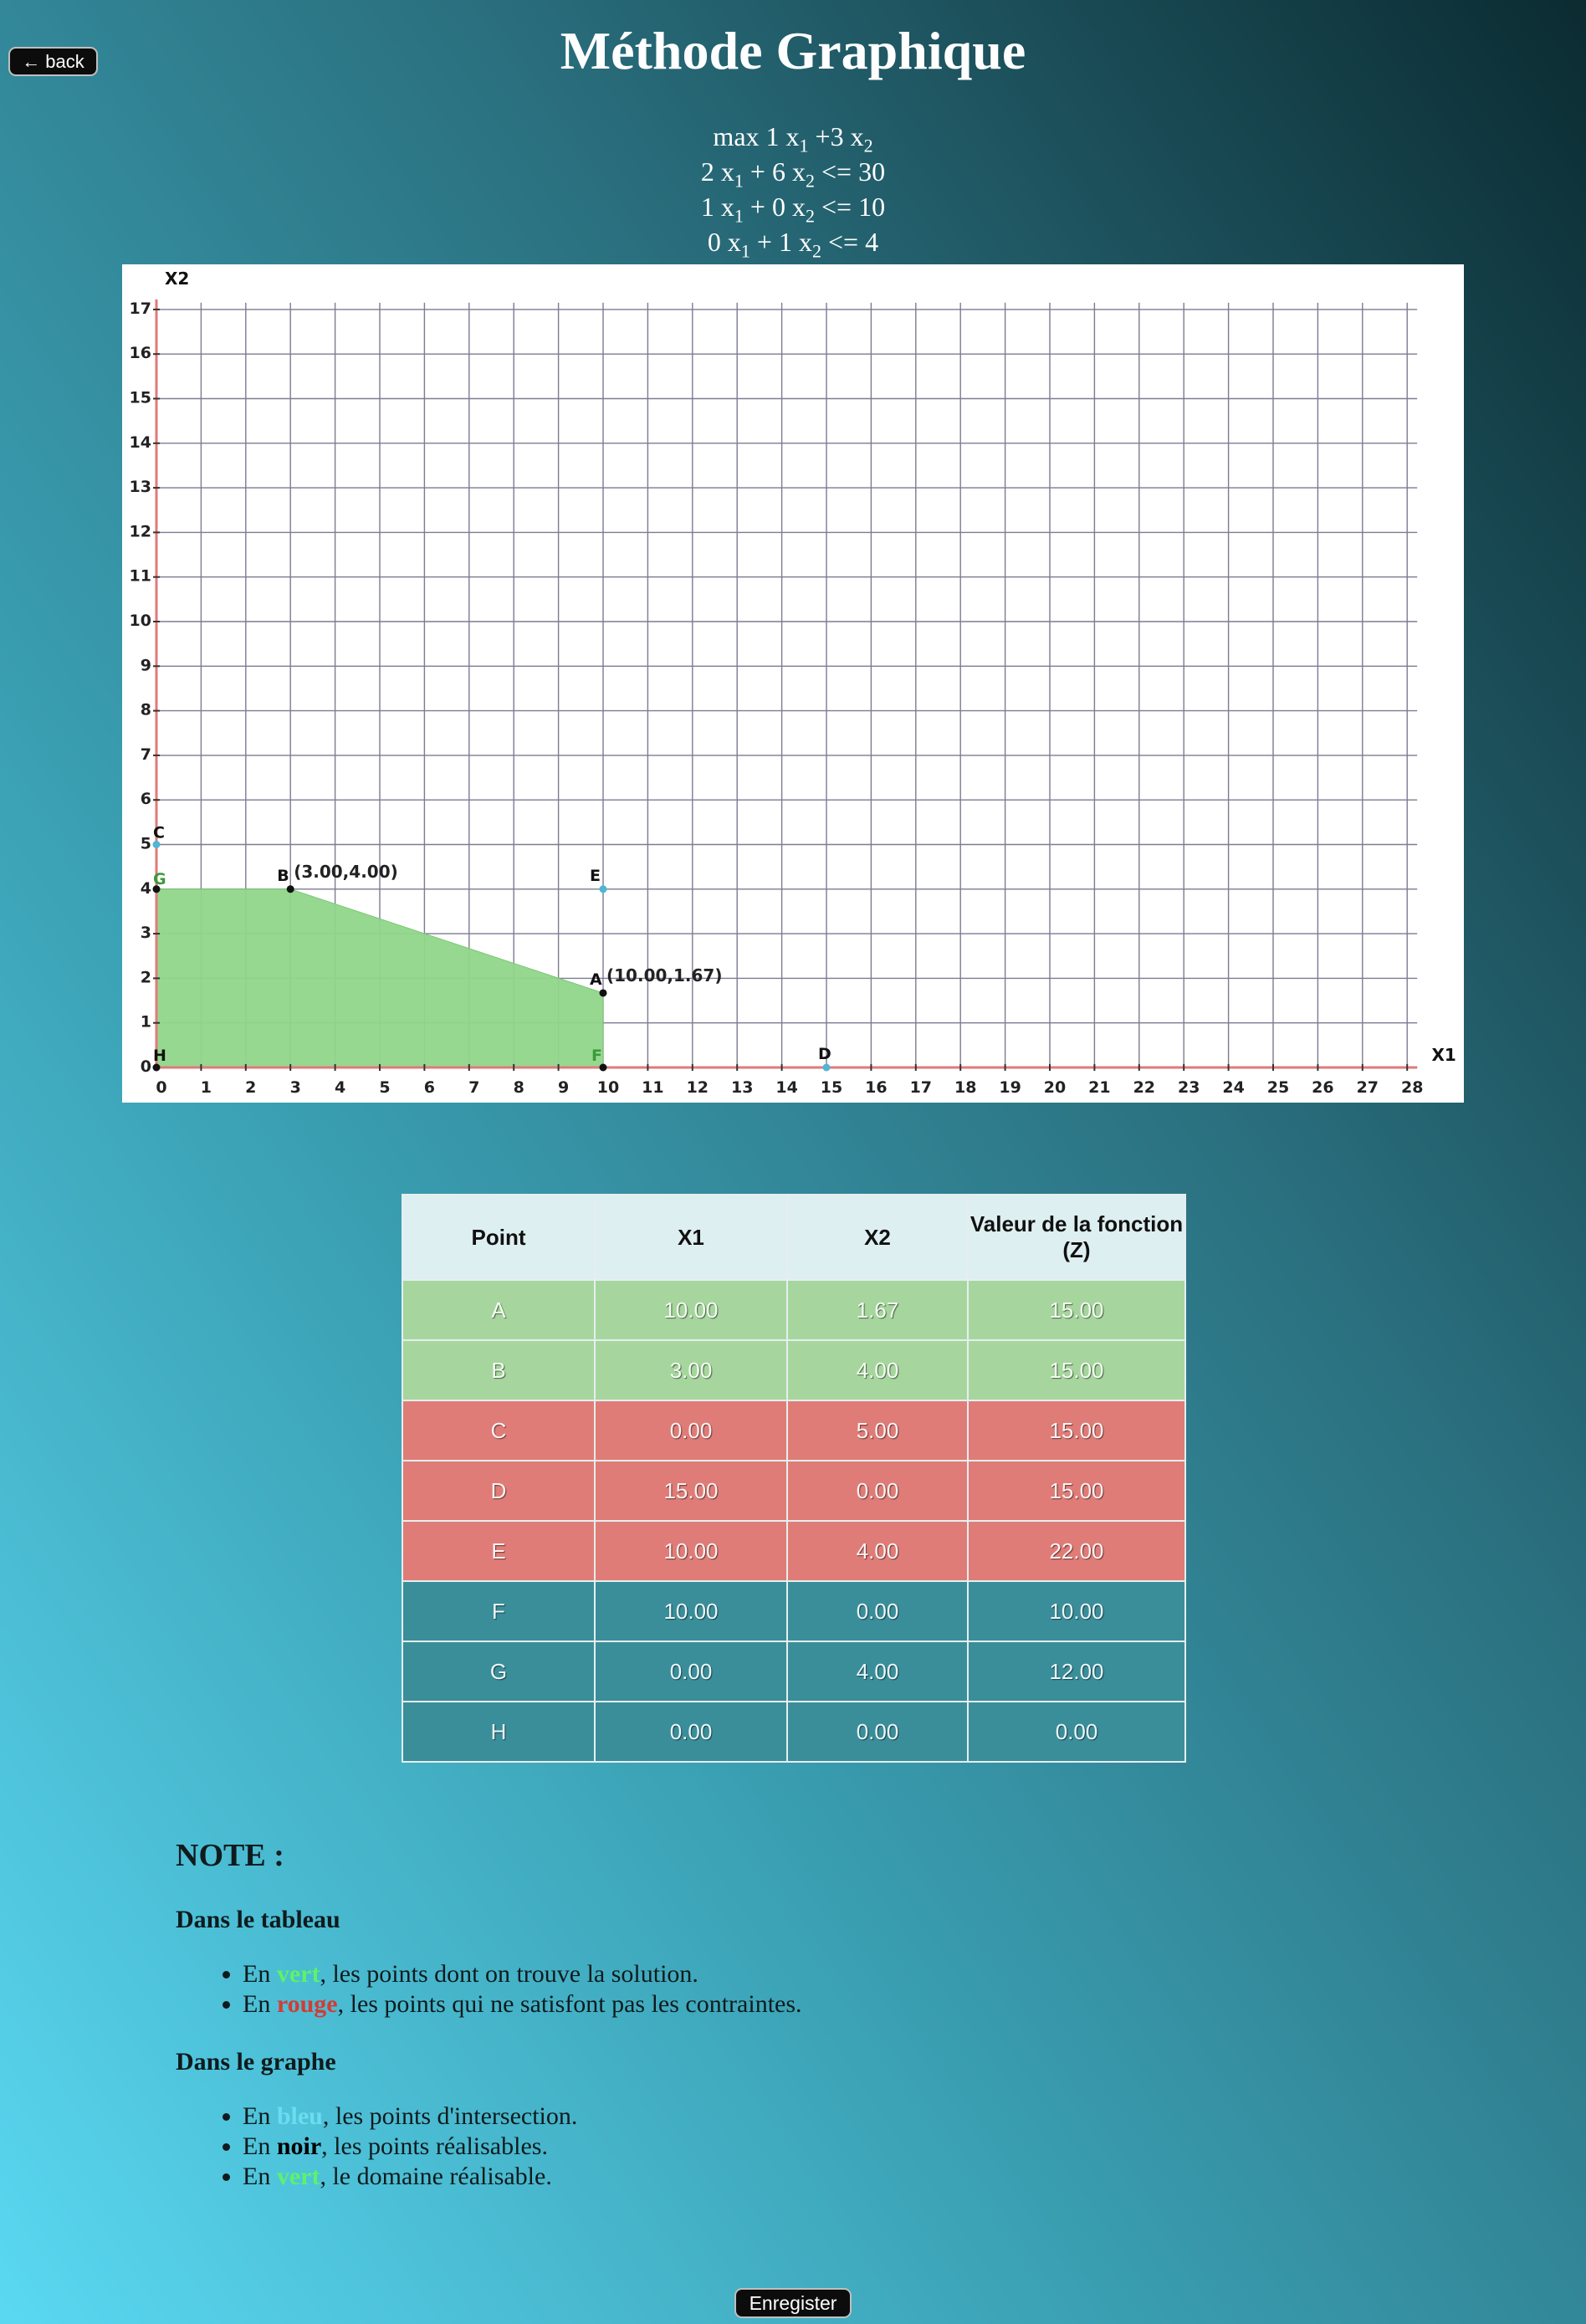 The height and width of the screenshot is (2324, 1586). What do you see at coordinates (1189, 1087) in the screenshot?
I see `x-tick-label: 23` at bounding box center [1189, 1087].